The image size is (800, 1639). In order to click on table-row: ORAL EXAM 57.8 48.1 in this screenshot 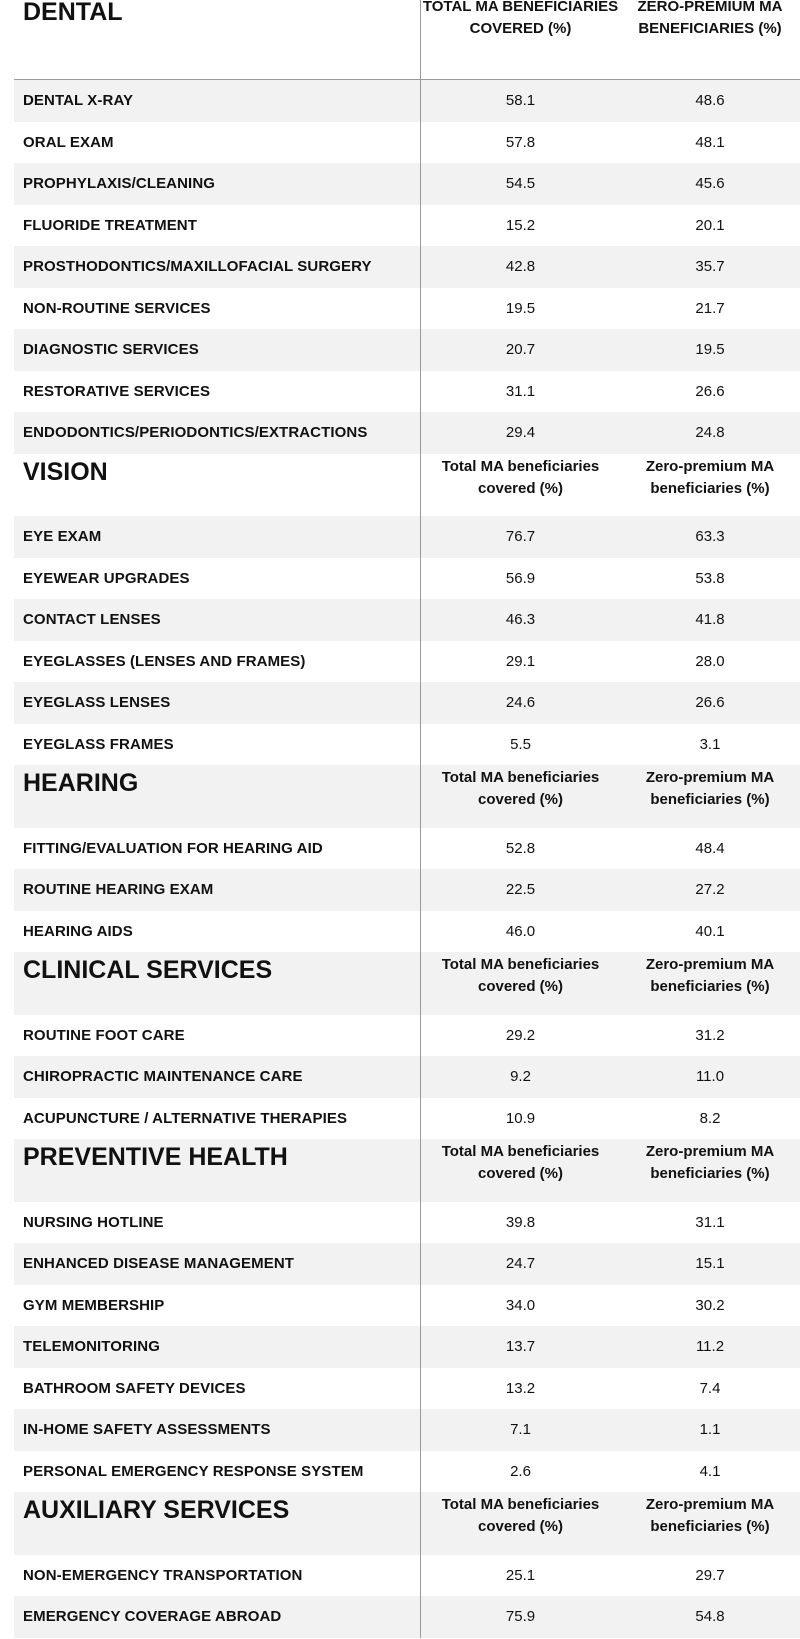, I will do `click(407, 142)`.